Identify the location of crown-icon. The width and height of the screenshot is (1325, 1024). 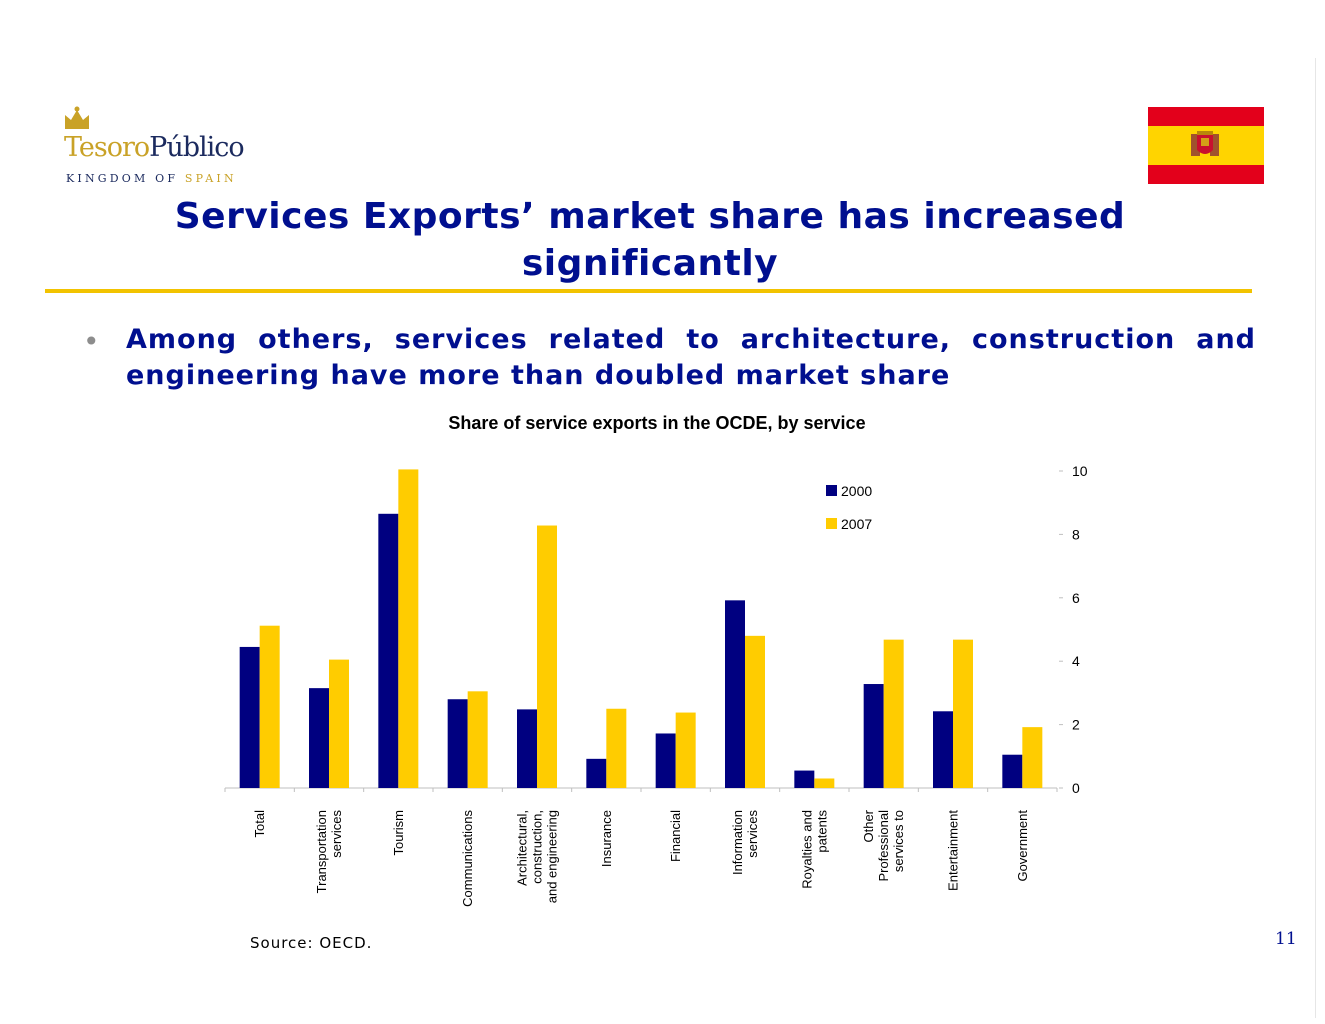
(77, 117).